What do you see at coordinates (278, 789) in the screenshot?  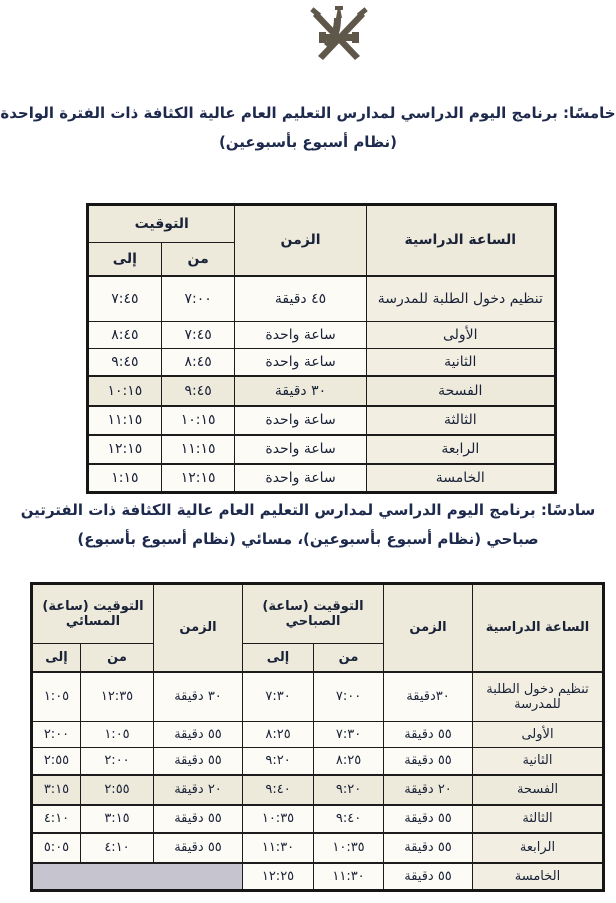 I see `cell-morning-to: ٩:٤٠` at bounding box center [278, 789].